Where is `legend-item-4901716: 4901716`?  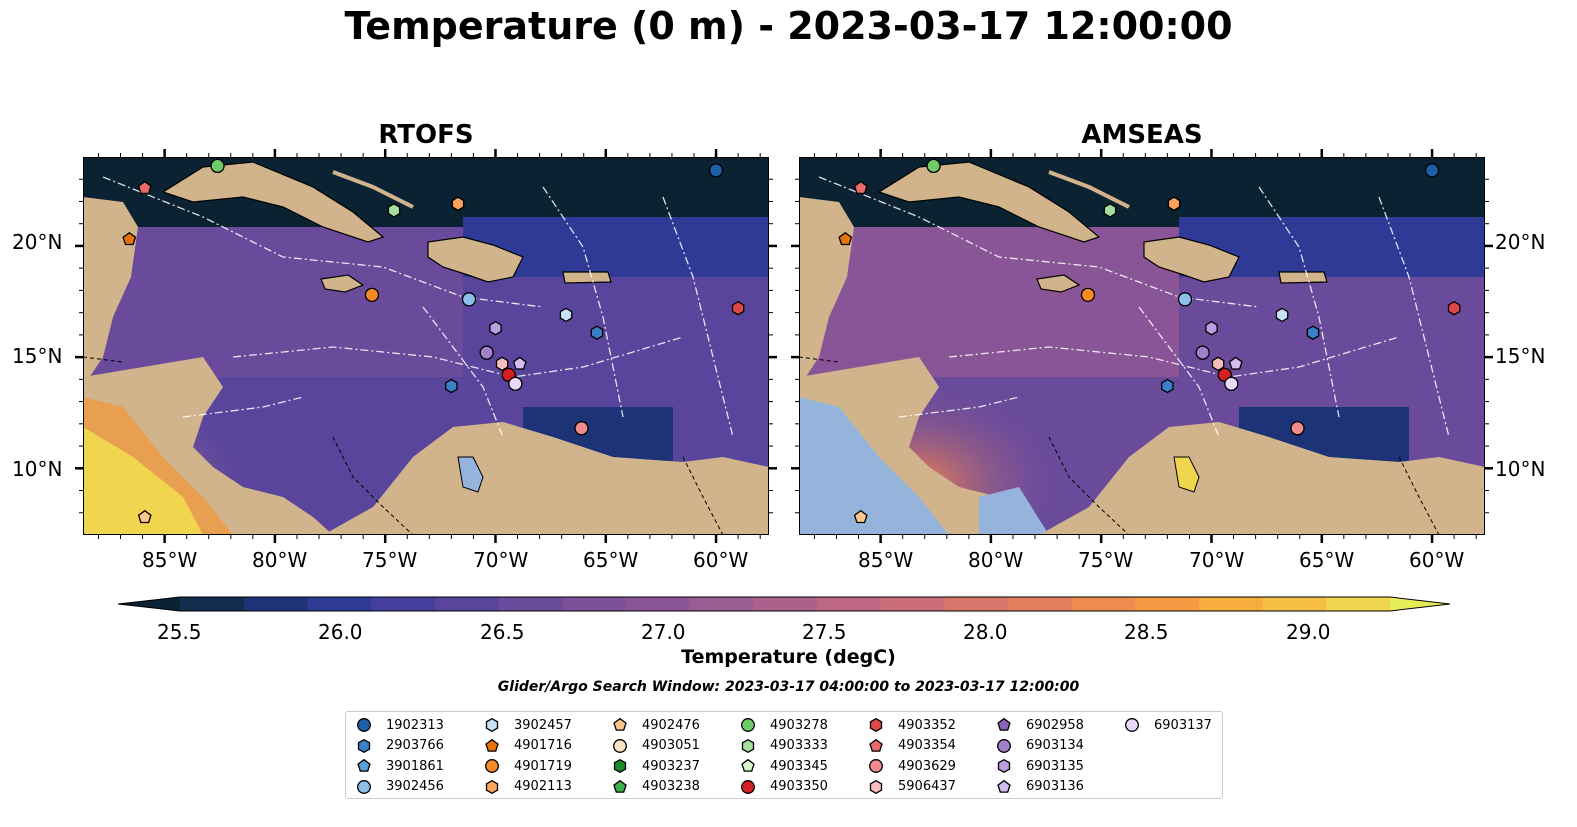 legend-item-4901716: 4901716 is located at coordinates (528, 746).